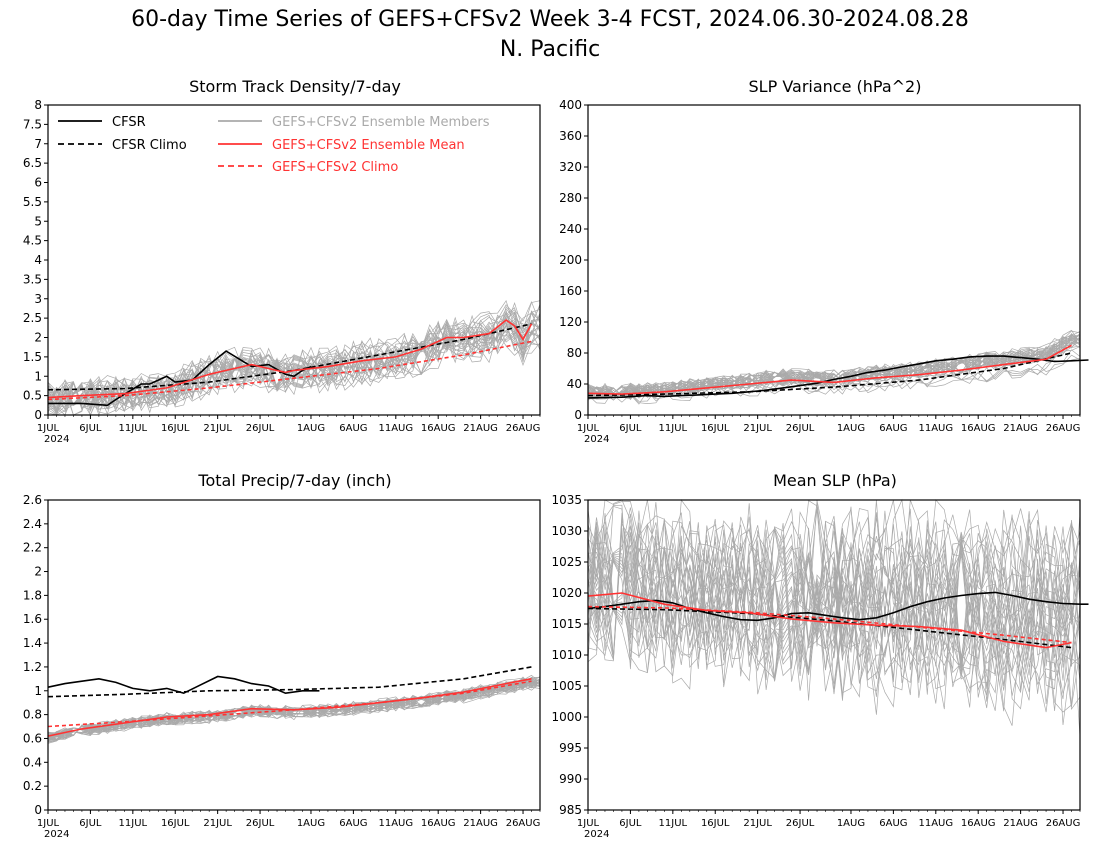  Describe the element at coordinates (566, 500) in the screenshot. I see `y-tick-label: 1035` at that location.